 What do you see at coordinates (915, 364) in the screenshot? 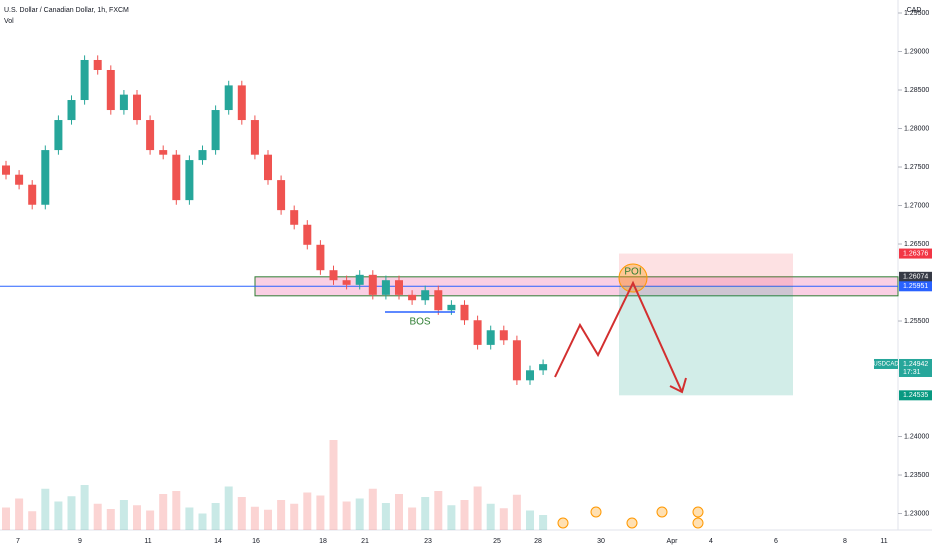
I see `last-price-label: 1.24942` at bounding box center [915, 364].